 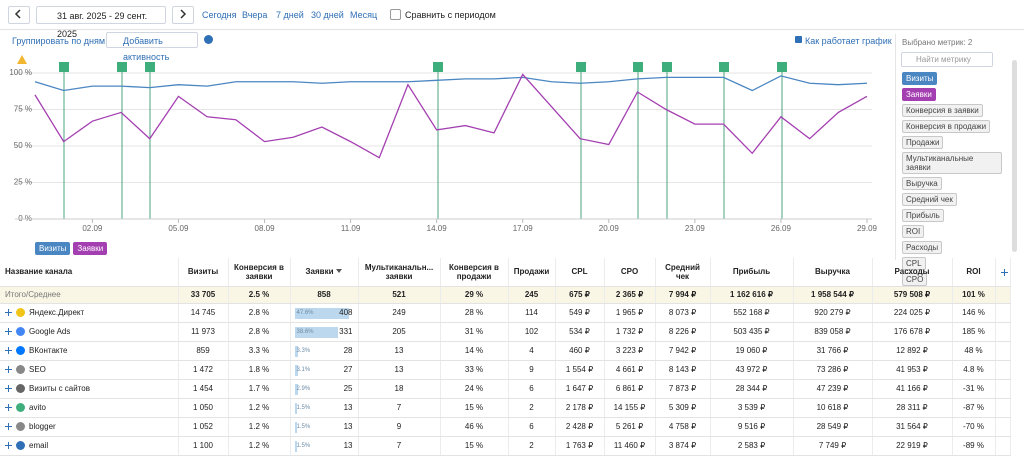 What do you see at coordinates (912, 295) in the screenshot?
I see `total-cell: 579 508 ₽` at bounding box center [912, 295].